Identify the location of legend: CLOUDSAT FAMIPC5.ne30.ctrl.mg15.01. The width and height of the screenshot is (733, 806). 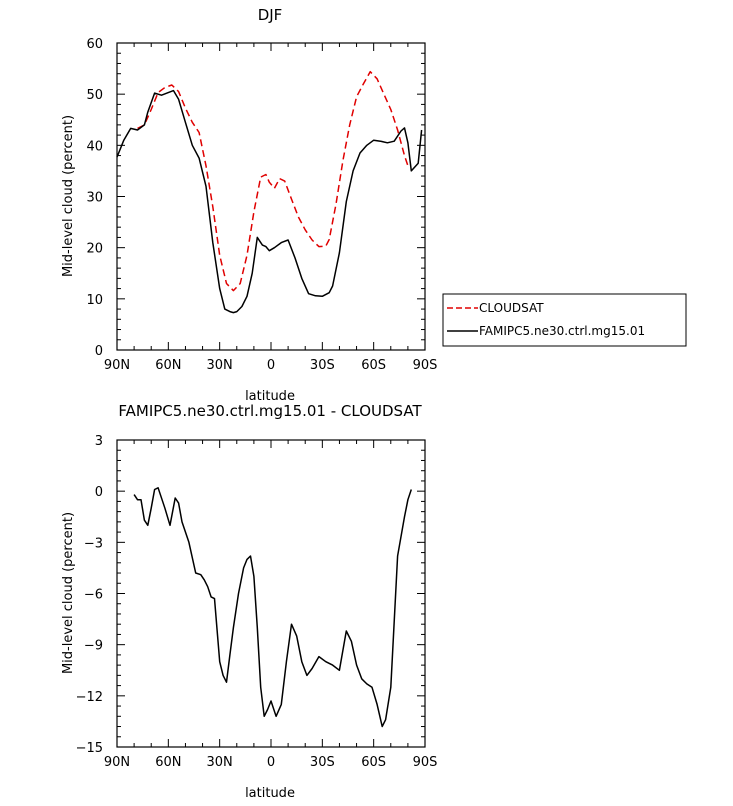
(564, 320).